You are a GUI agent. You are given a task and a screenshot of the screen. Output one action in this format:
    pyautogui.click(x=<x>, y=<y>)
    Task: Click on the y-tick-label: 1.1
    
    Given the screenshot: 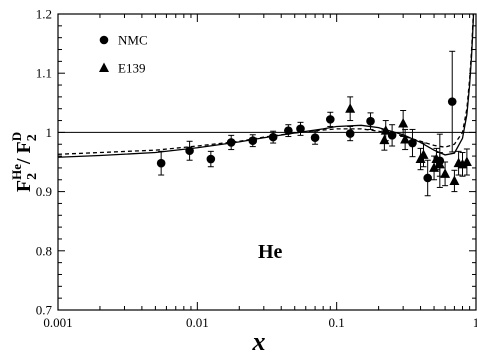 What is the action you would take?
    pyautogui.click(x=44, y=73)
    